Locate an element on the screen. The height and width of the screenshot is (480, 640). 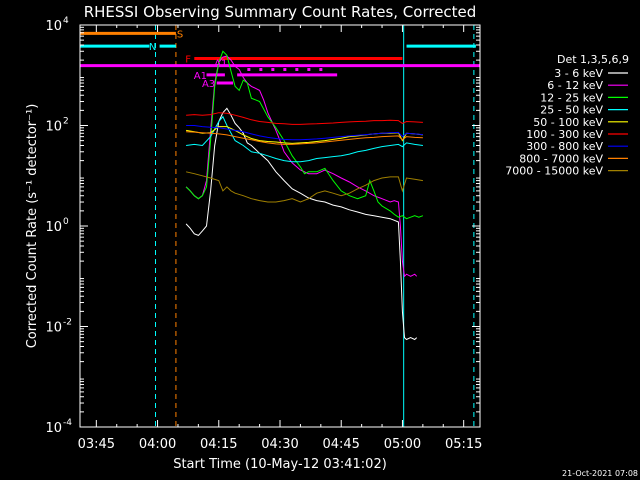
legend-label-1: 6 - 12 keV is located at coordinates (575, 85).